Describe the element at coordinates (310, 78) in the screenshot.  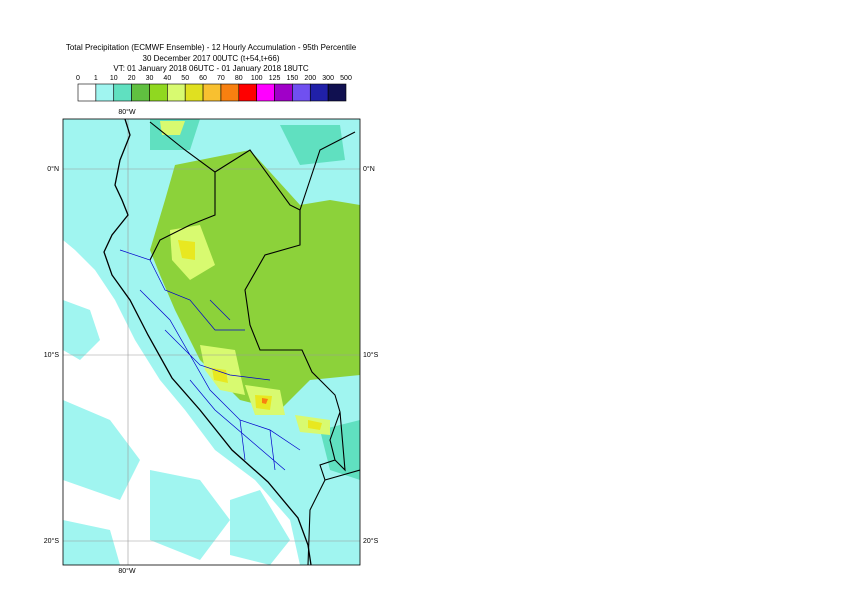
I see `legend-label: 200` at that location.